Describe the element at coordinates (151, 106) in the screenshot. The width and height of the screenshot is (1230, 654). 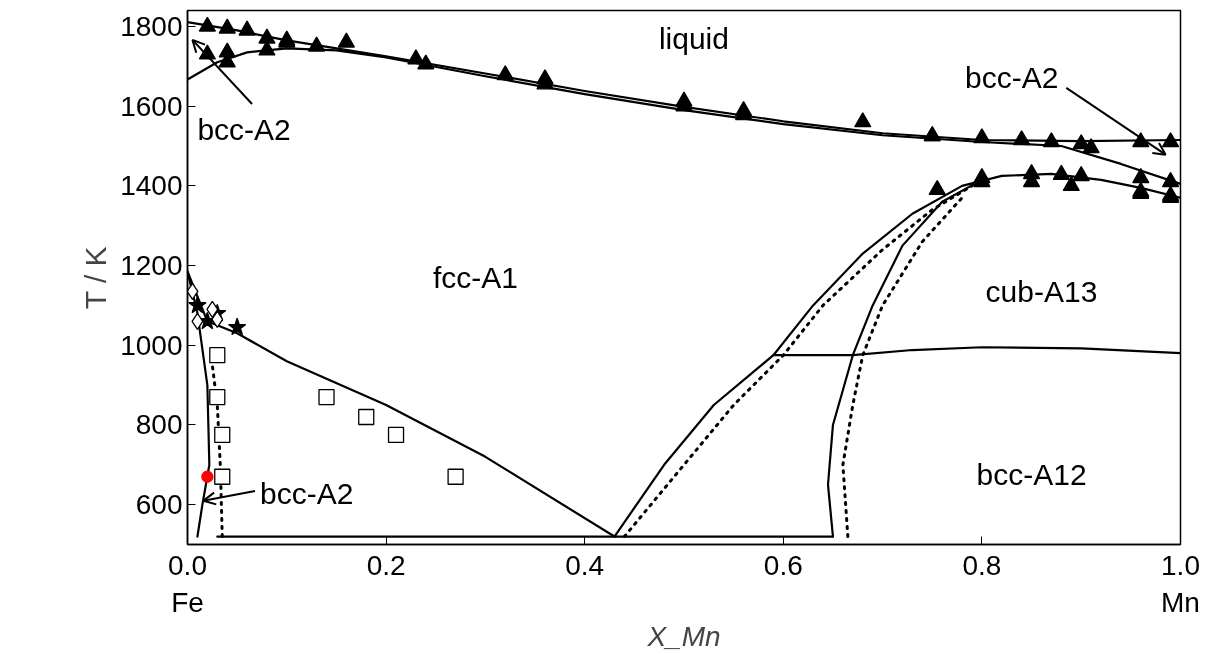
I see `y-tick-label: 1600` at that location.